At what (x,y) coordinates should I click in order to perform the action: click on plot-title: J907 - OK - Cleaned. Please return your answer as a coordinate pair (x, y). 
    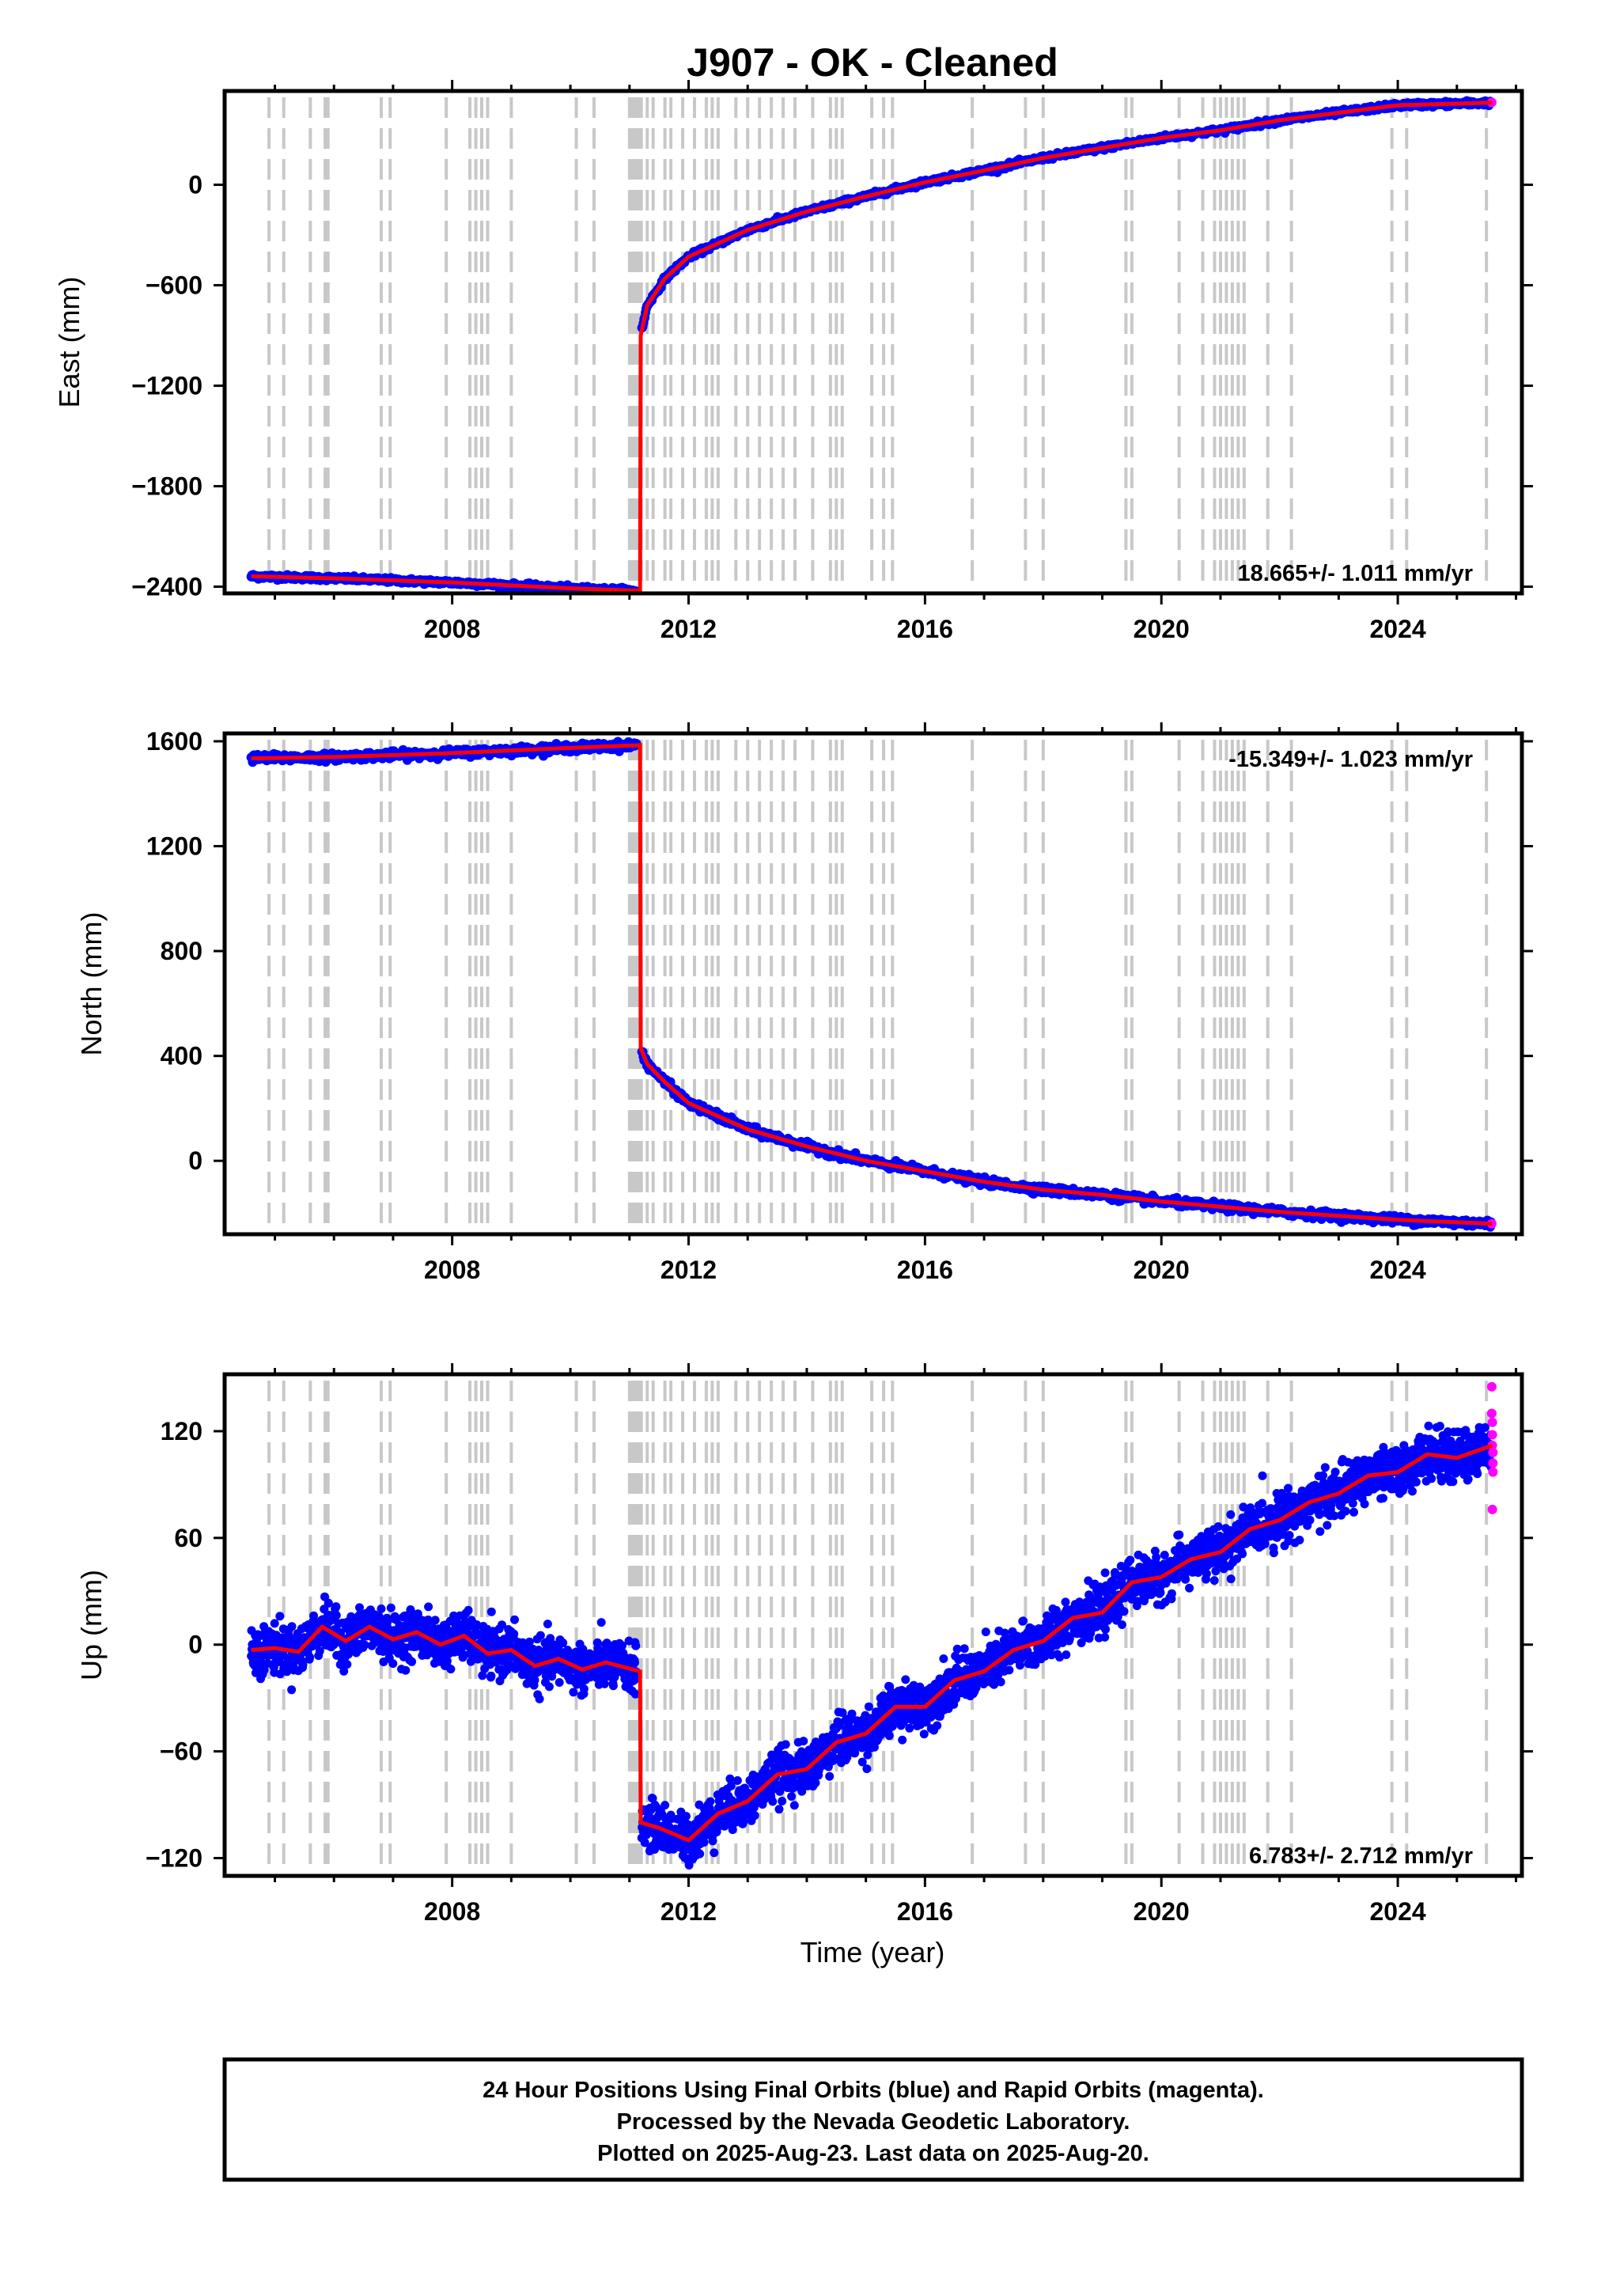
    Looking at the image, I should click on (873, 63).